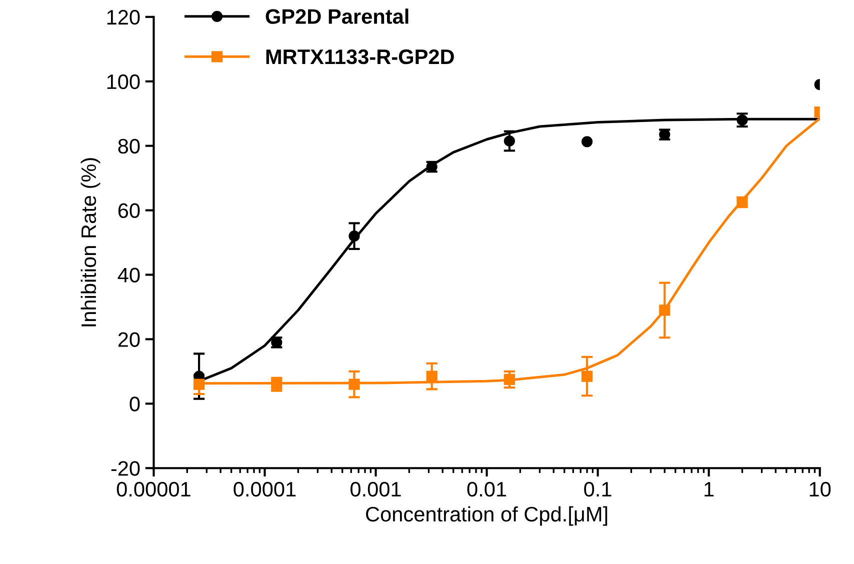  What do you see at coordinates (90, 242) in the screenshot?
I see `y-axis-title: Inhibition Rate (%)` at bounding box center [90, 242].